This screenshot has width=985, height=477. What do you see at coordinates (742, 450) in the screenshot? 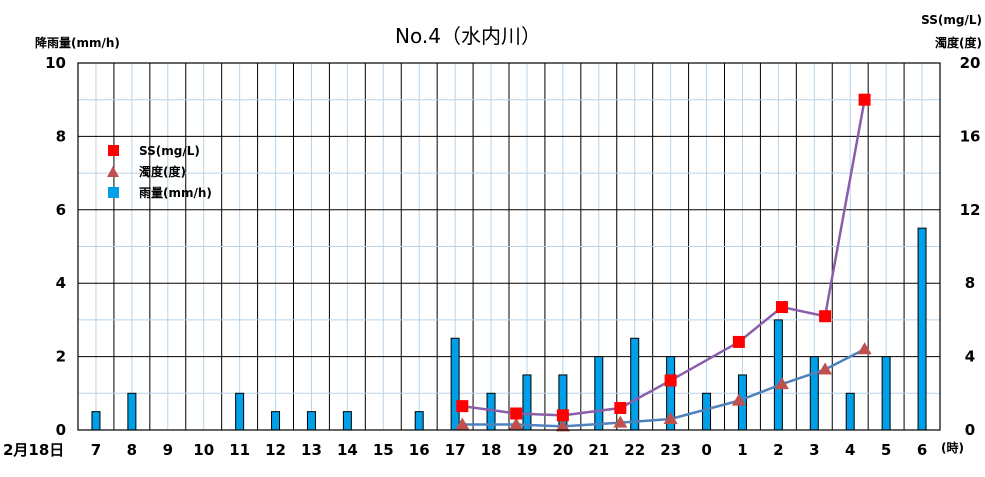
I see `x-tick-label: 1` at bounding box center [742, 450].